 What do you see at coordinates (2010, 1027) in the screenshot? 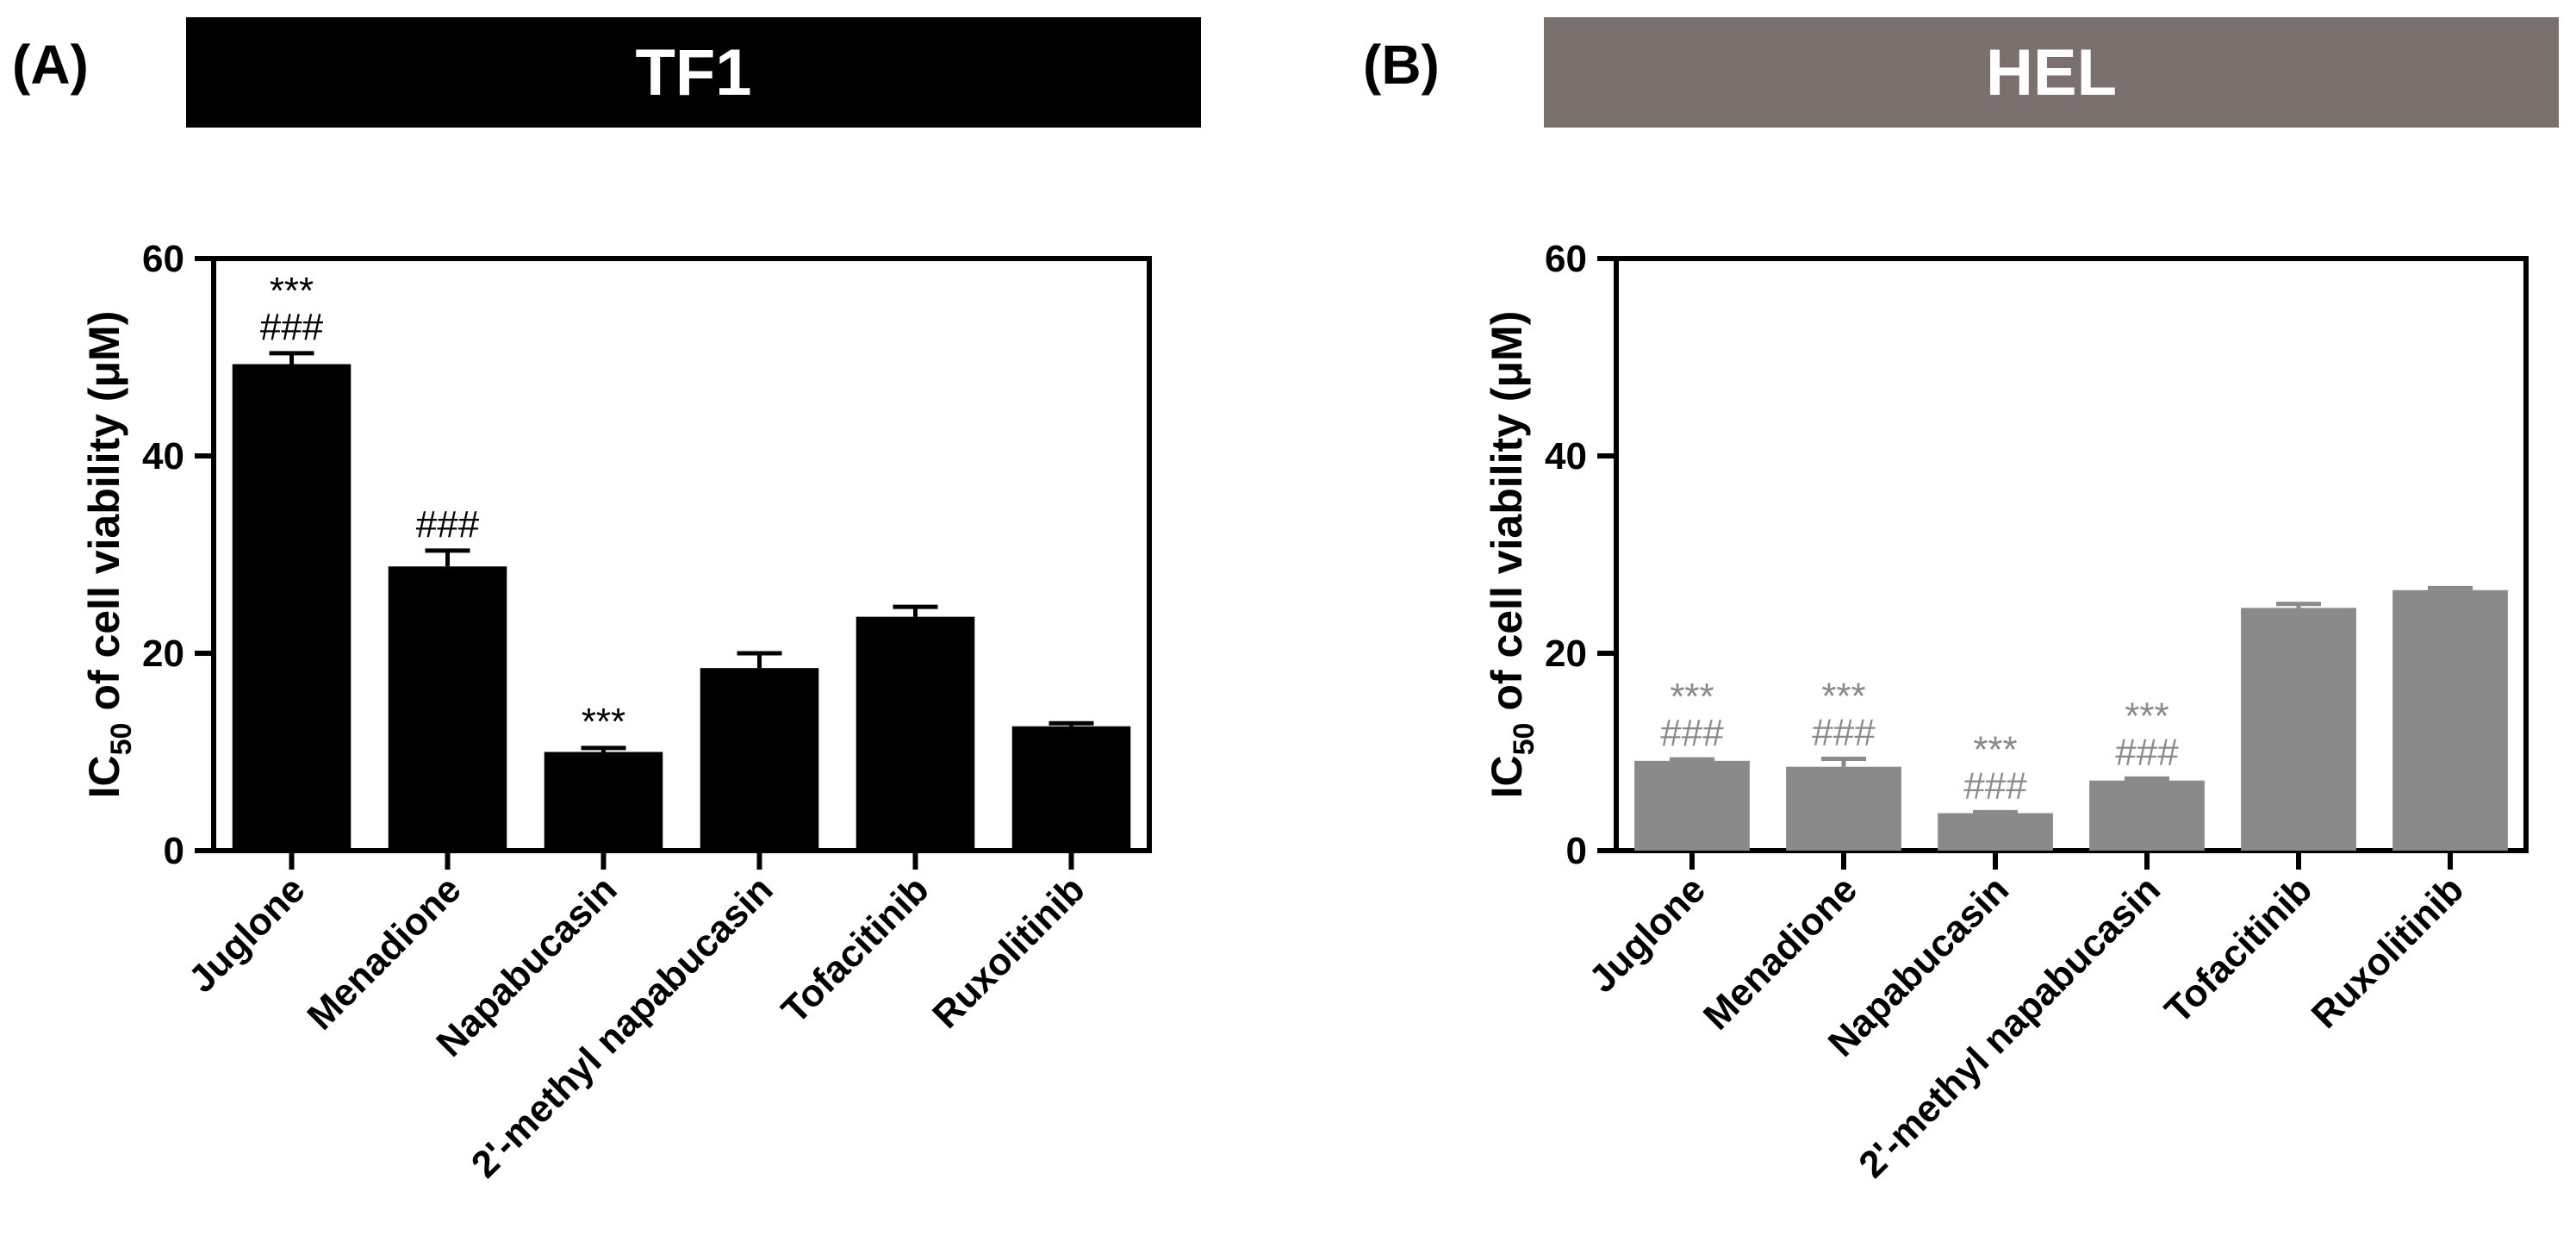
I see `category-label-b-3: 2'-methyl napabucasin` at bounding box center [2010, 1027].